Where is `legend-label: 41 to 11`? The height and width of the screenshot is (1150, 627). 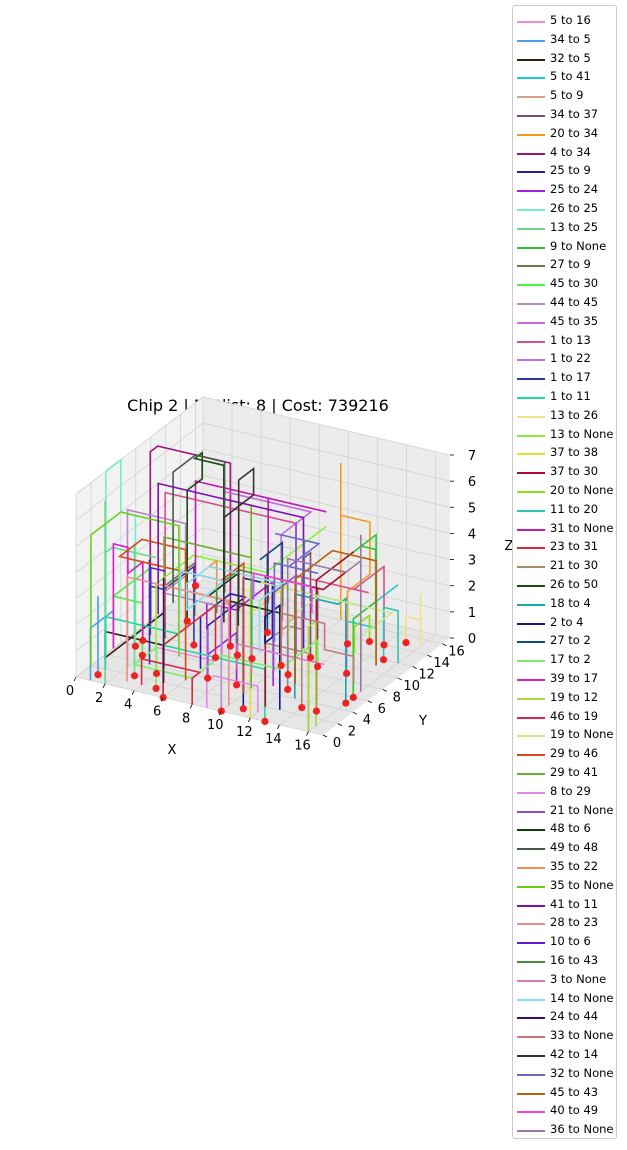
legend-label: 41 to 11 is located at coordinates (574, 903).